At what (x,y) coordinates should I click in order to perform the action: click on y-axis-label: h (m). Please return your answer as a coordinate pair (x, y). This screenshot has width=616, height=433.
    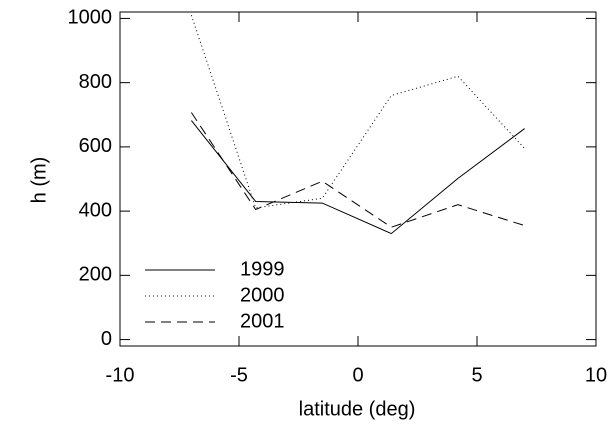
    Looking at the image, I should click on (39, 180).